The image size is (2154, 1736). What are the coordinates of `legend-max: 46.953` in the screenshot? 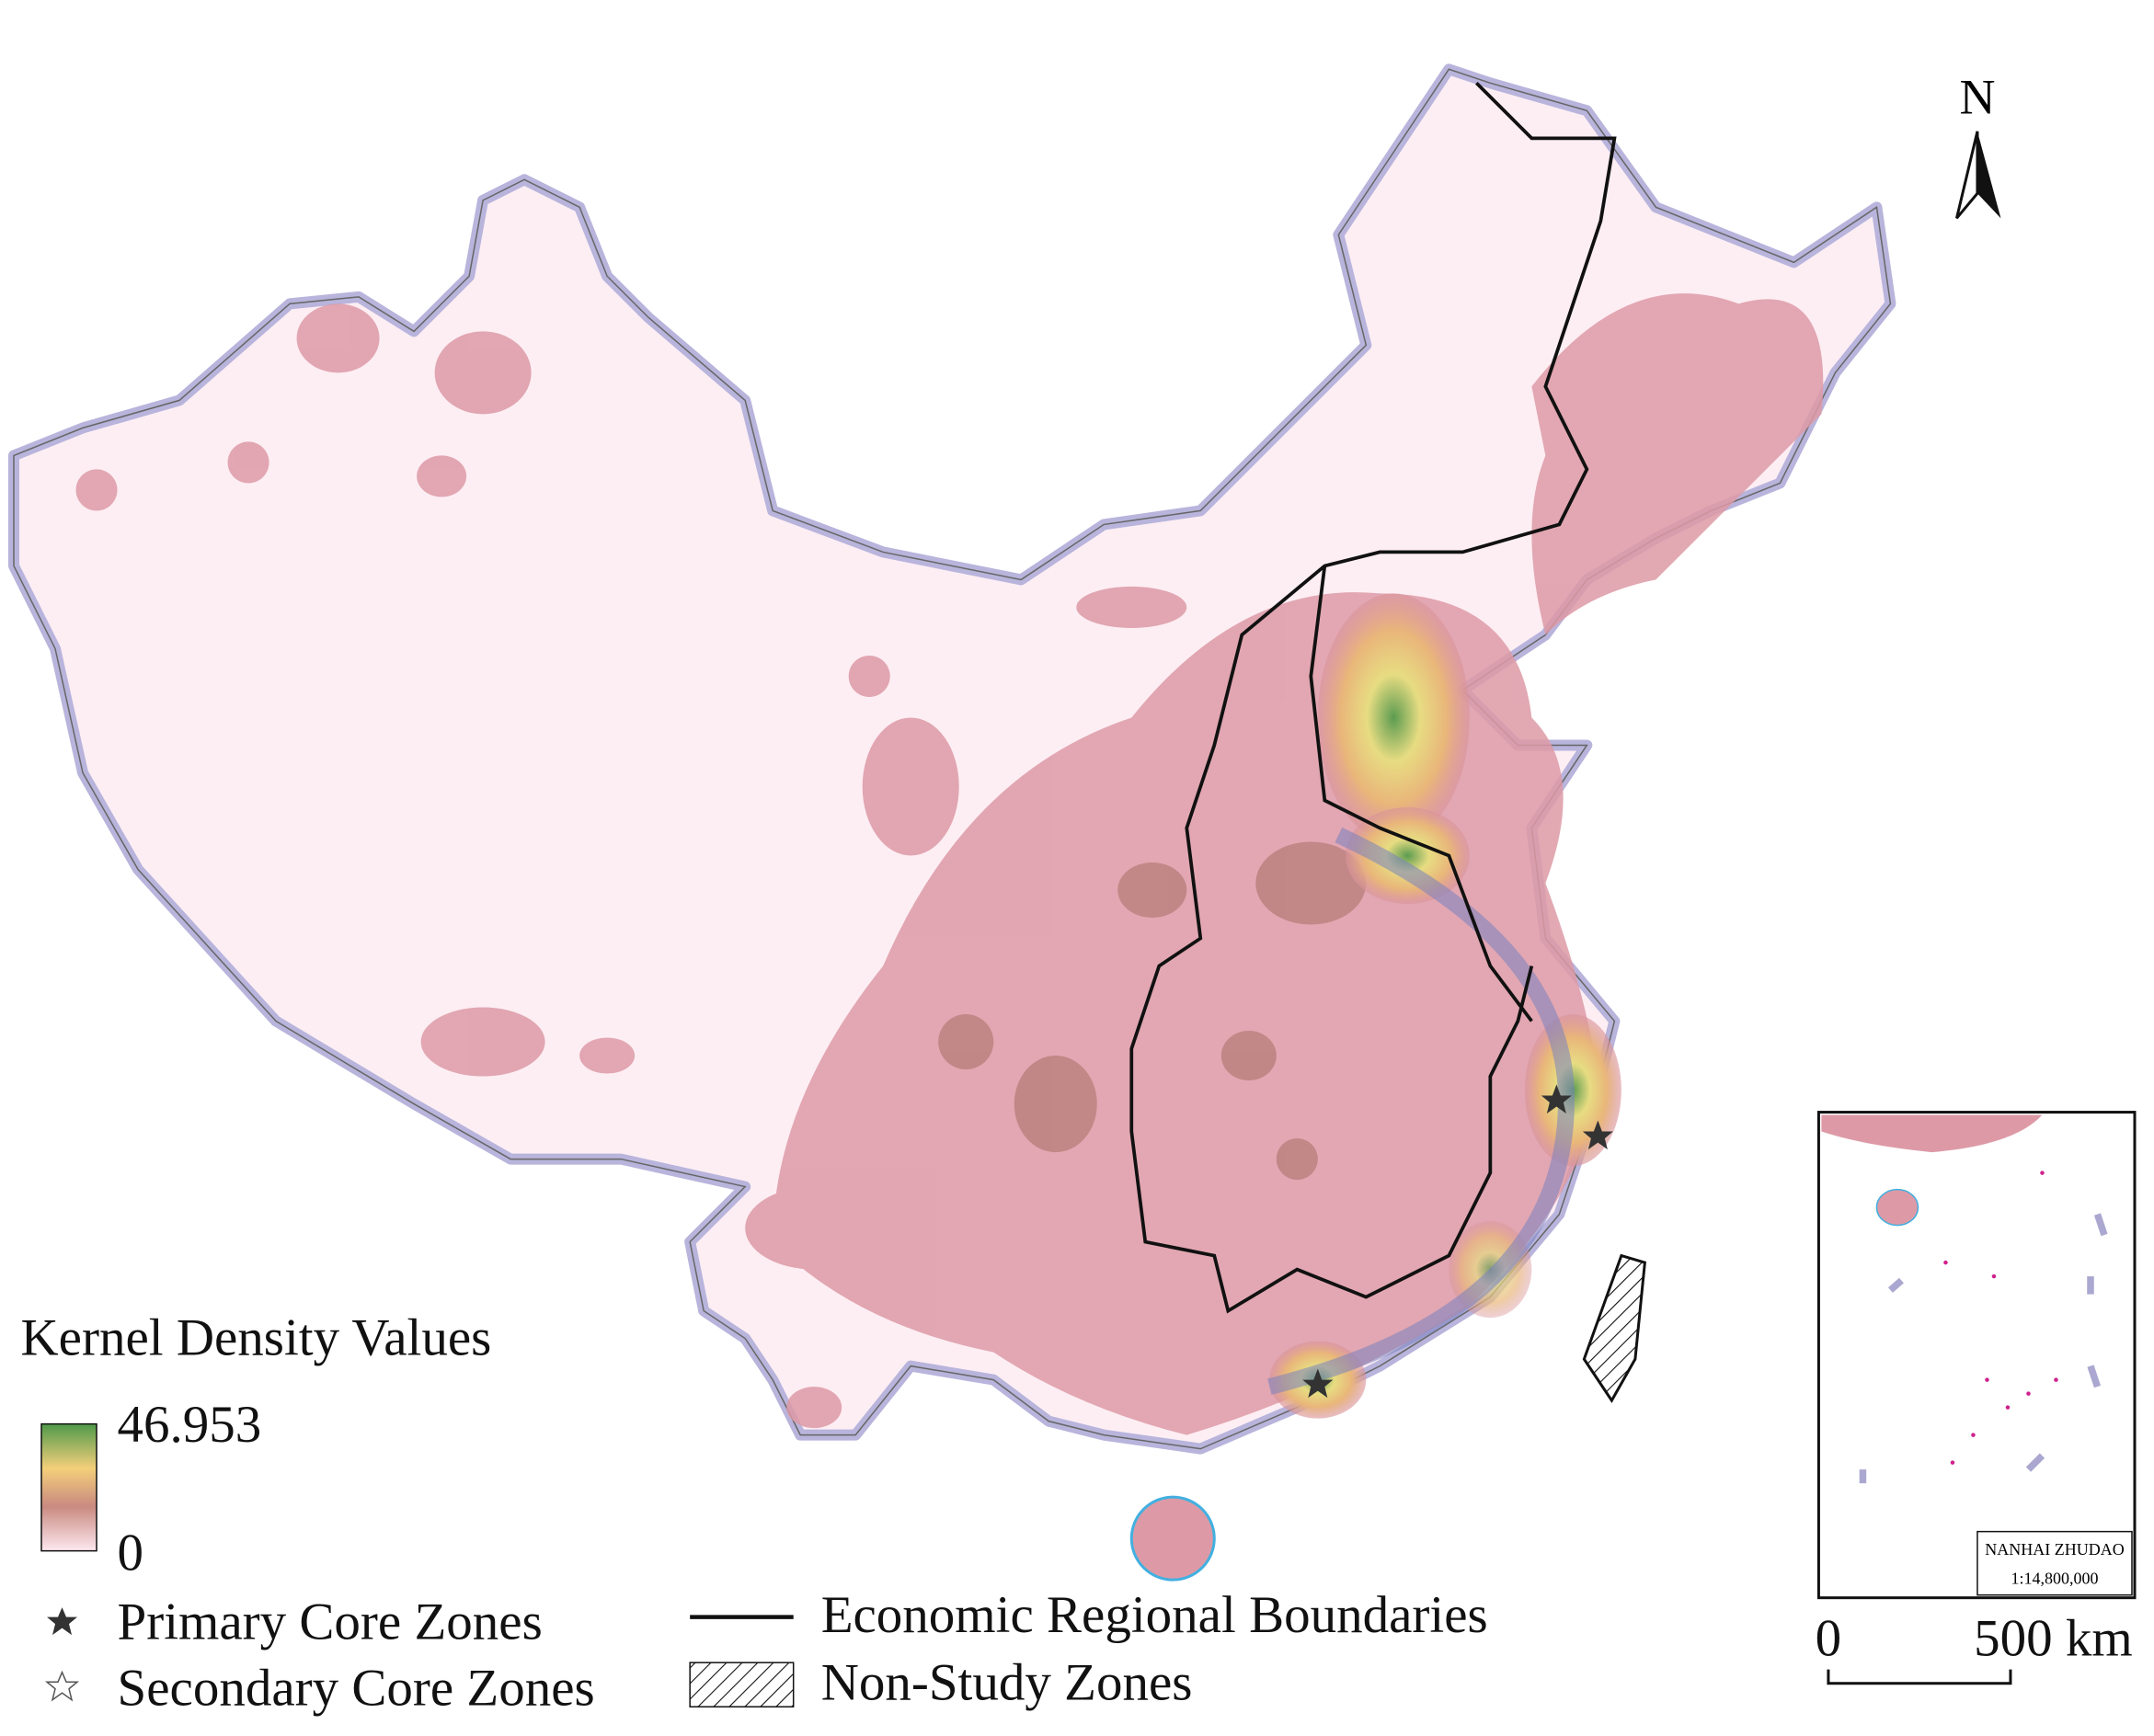 It's located at (190, 1425).